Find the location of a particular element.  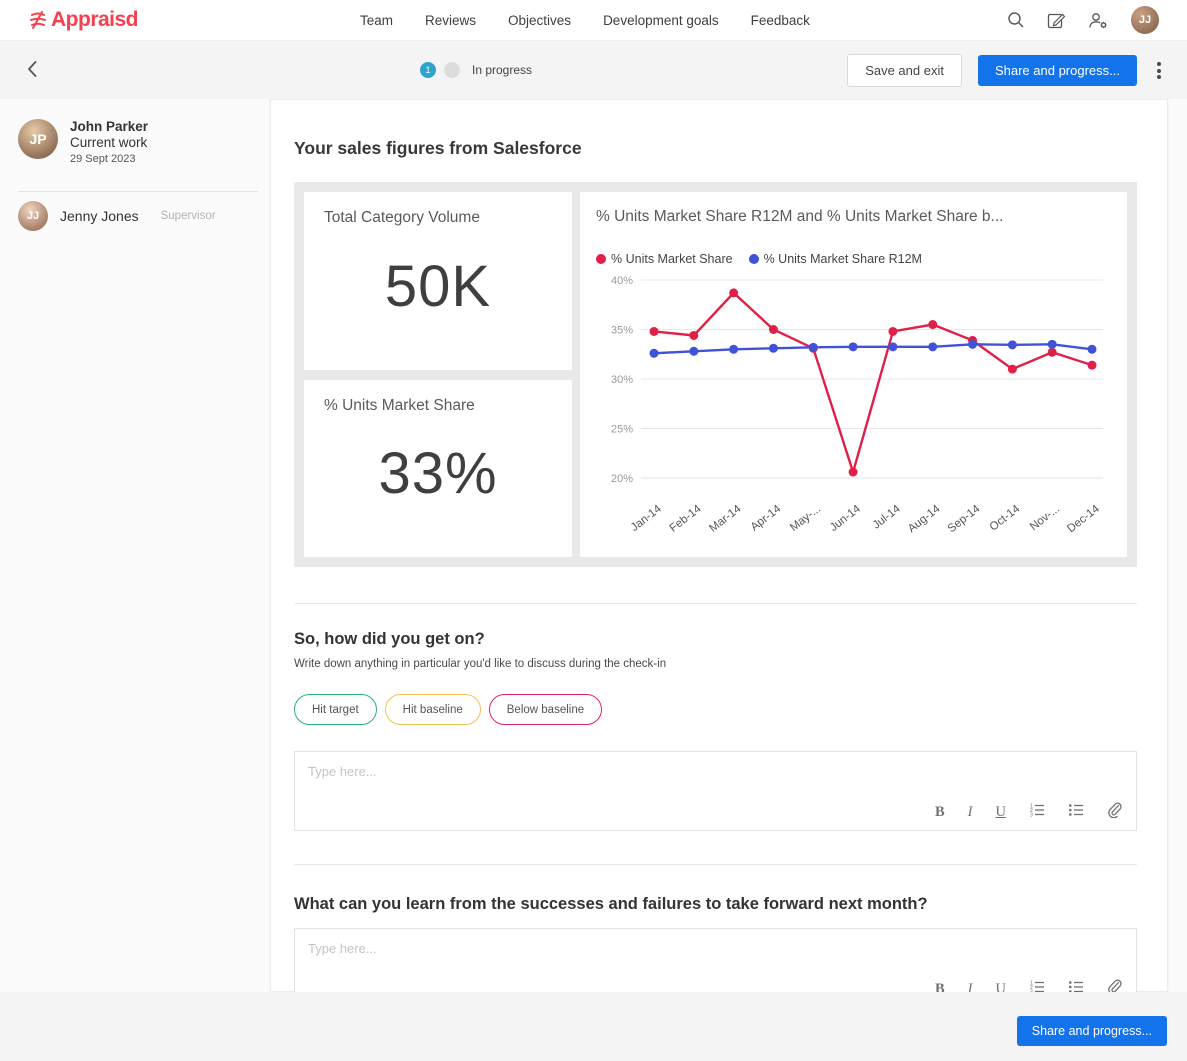

rating-tags: Hit target Hit baseline Below baseline is located at coordinates (715, 709).